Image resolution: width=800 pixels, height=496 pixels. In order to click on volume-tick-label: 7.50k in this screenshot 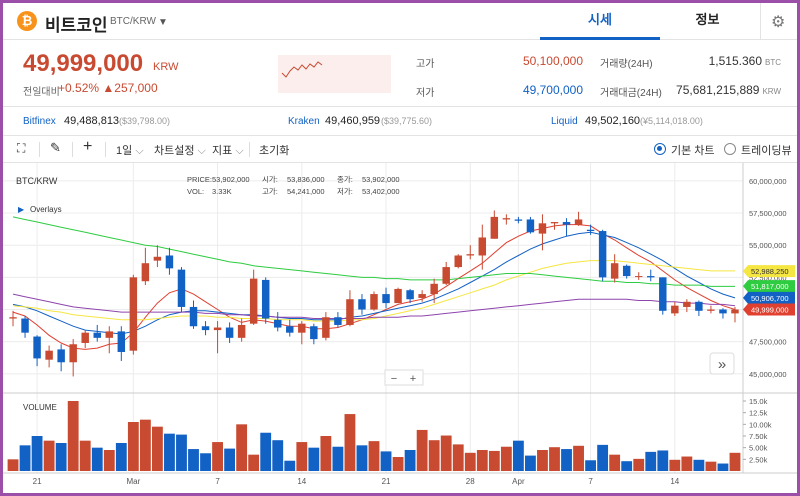, I will do `click(758, 436)`.